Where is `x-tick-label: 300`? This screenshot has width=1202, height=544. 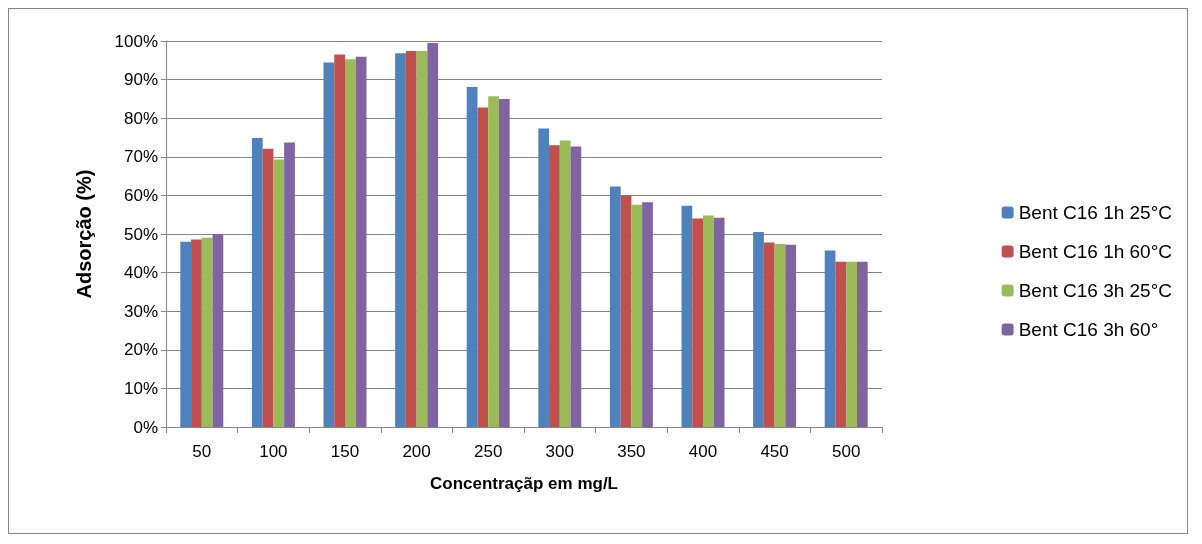
x-tick-label: 300 is located at coordinates (559, 451).